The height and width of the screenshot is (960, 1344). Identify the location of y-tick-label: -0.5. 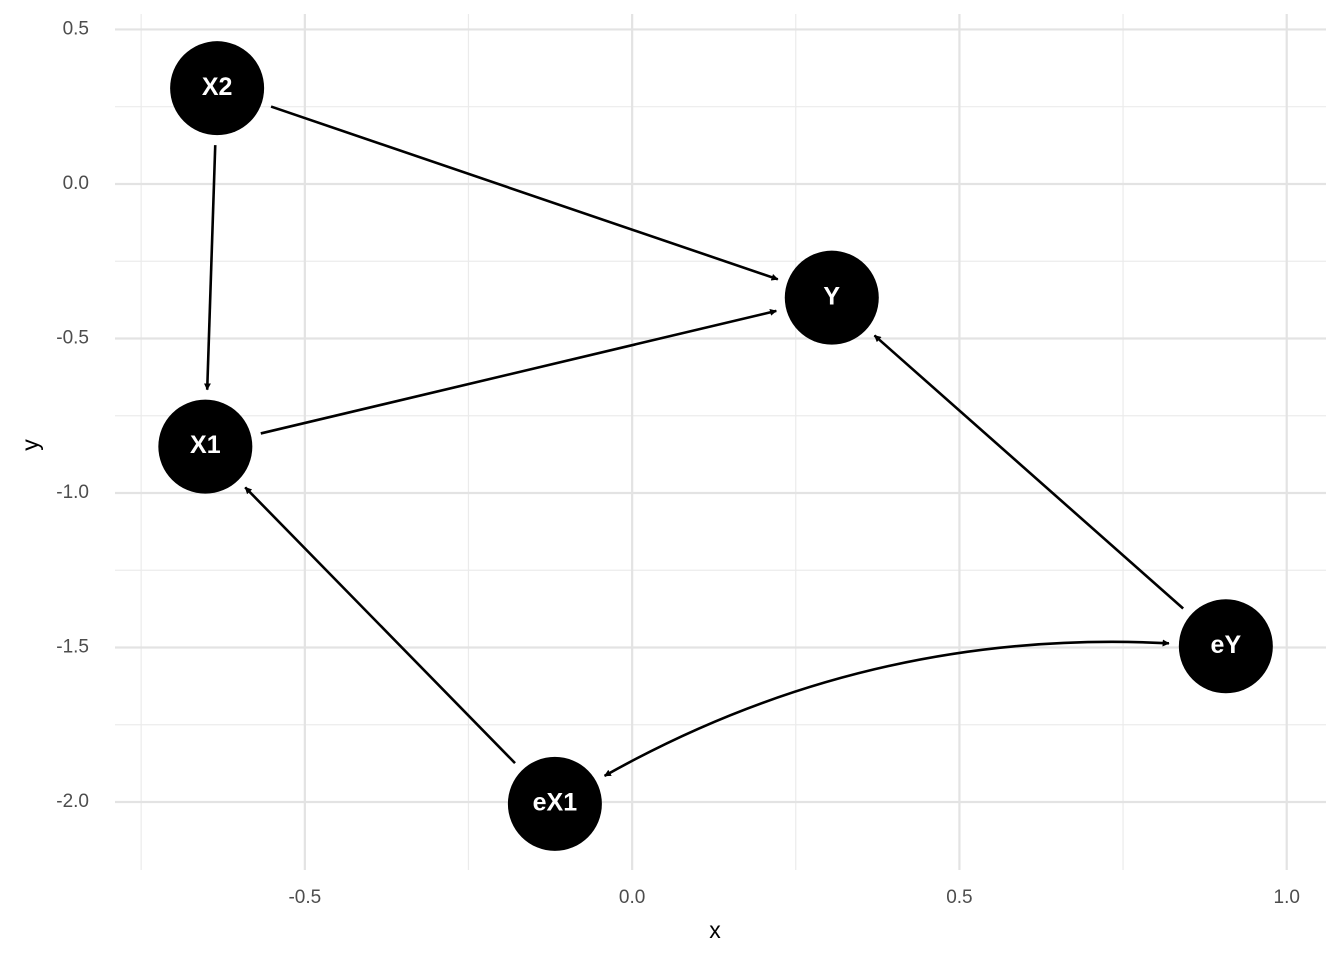
(72, 337).